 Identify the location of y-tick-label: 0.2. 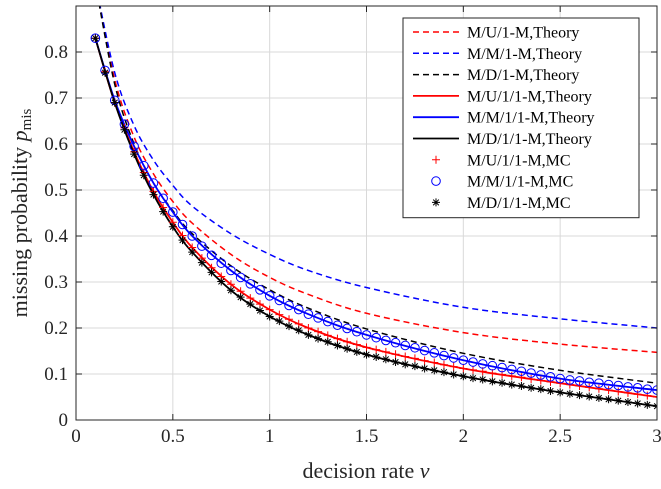
(56, 328).